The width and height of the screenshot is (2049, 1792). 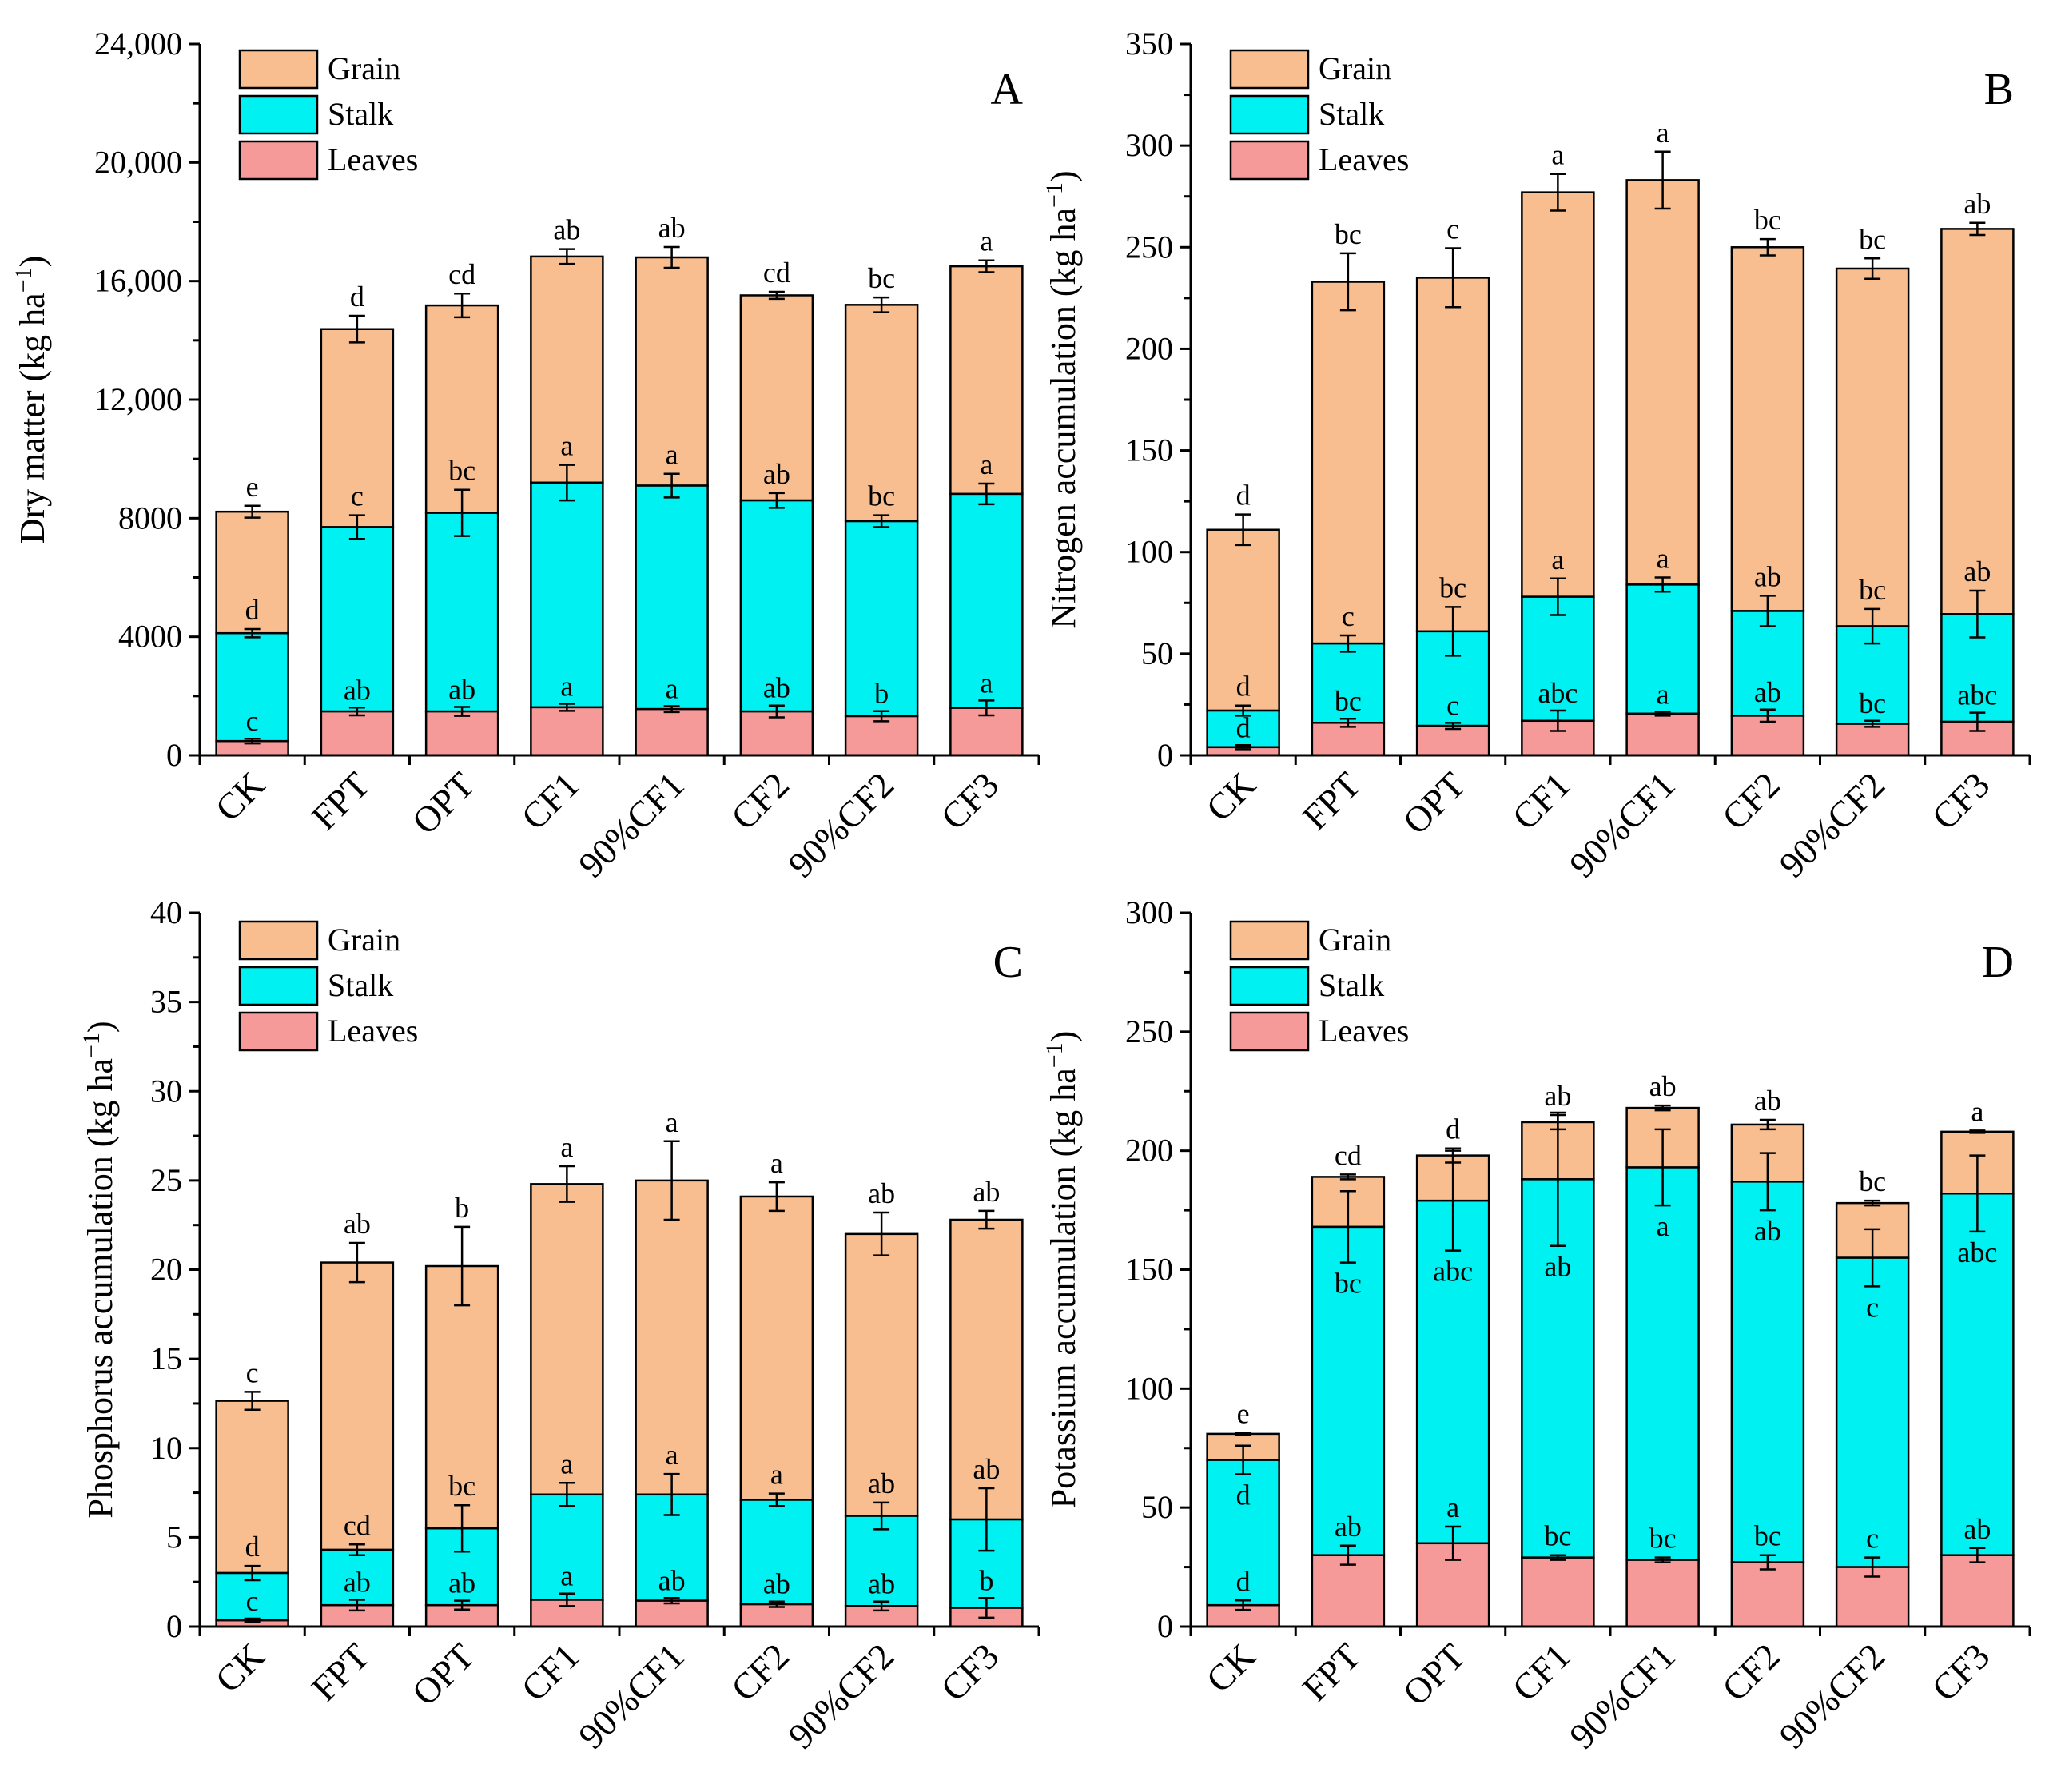 I want to click on y-tick-label: 150, so click(x=1149, y=1270).